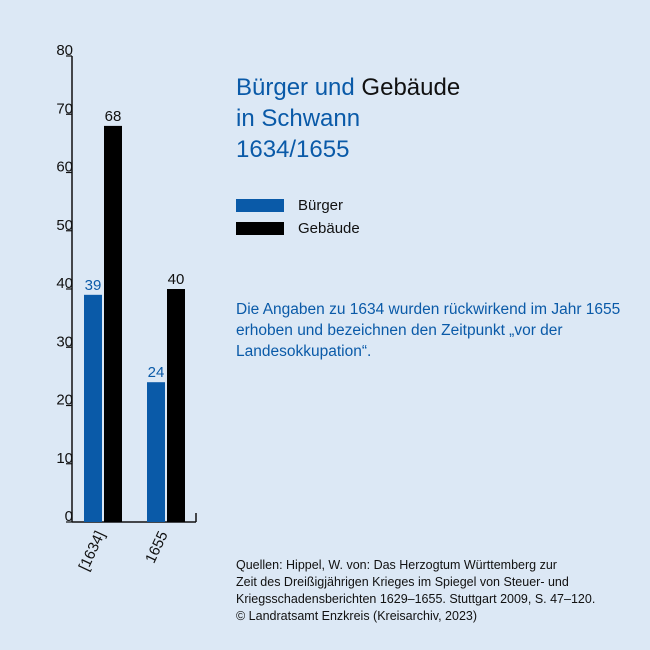 Image resolution: width=650 pixels, height=650 pixels. I want to click on y-tick-label: 0, so click(69, 516).